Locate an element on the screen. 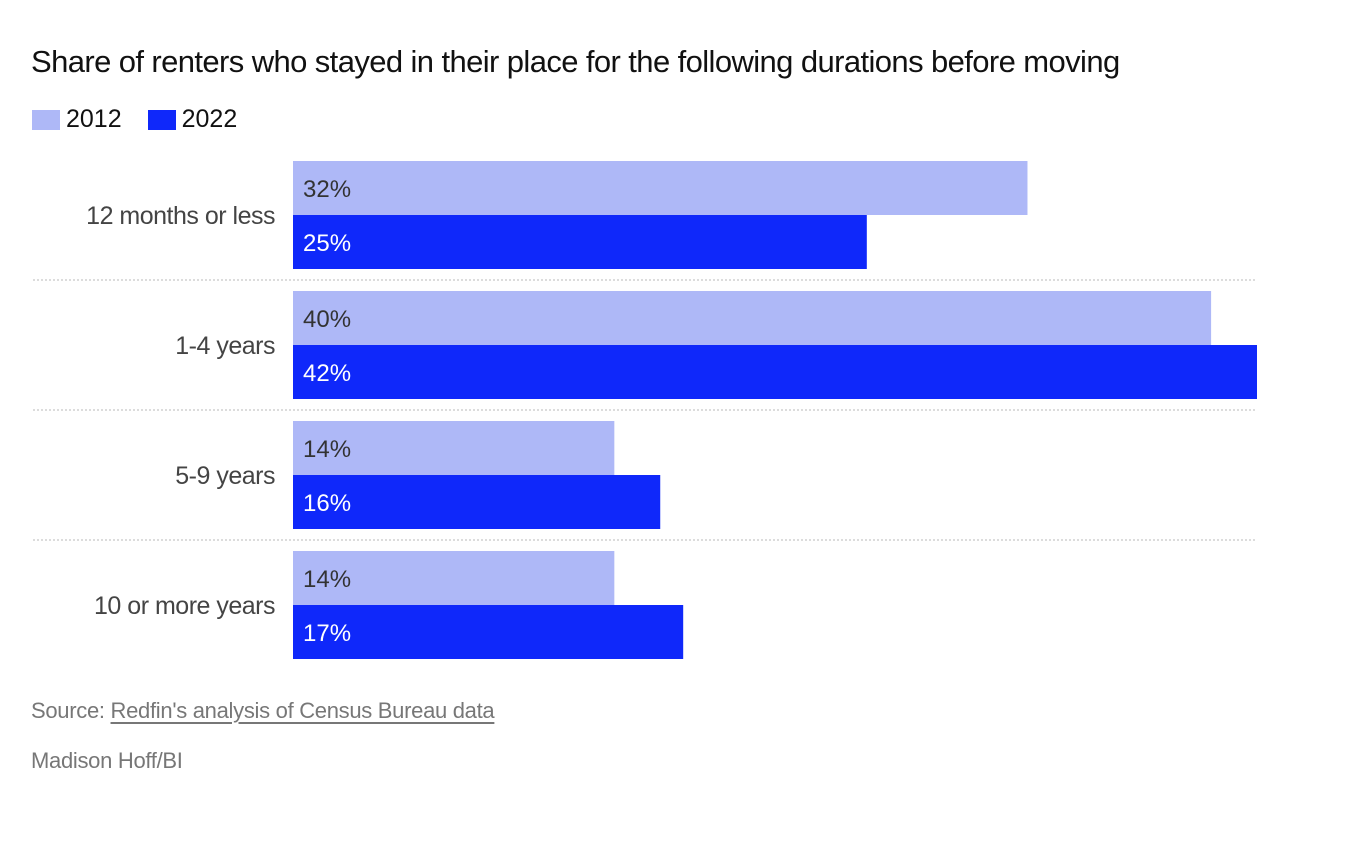 This screenshot has width=1362, height=850. category-label: 12 months or less is located at coordinates (180, 216).